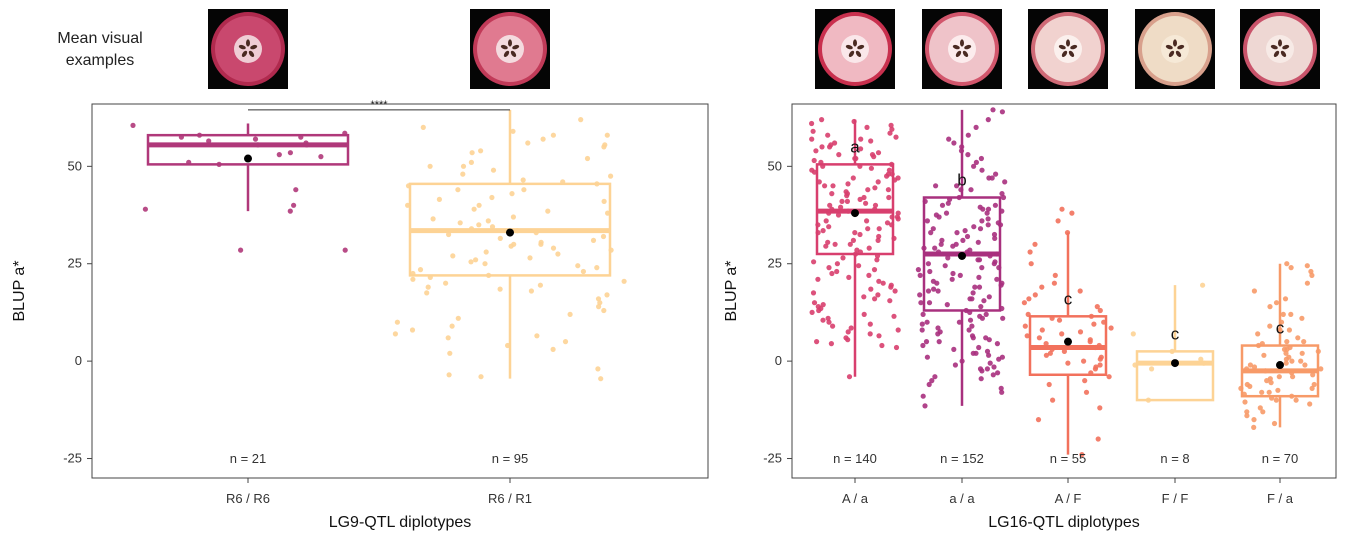 The width and height of the screenshot is (1347, 537). I want to click on apple-slice-pink-icon, so click(510, 49).